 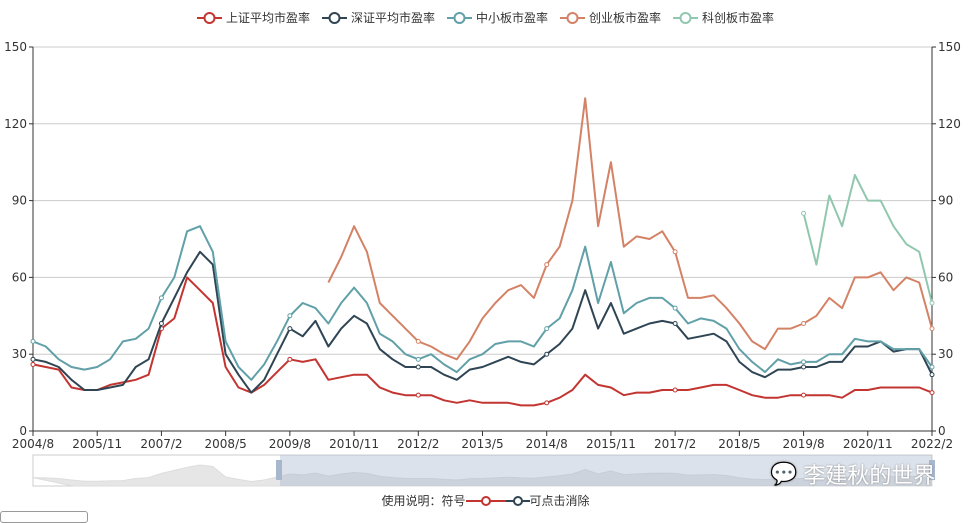 What do you see at coordinates (739, 444) in the screenshot?
I see `x-tick-label: 2018/5` at bounding box center [739, 444].